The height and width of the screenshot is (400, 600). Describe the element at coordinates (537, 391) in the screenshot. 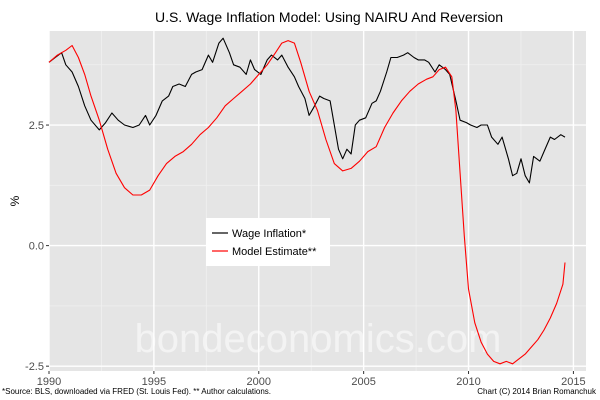

I see `footnote-copyright: Chart (C) 2014 Brian Romanchuk` at that location.